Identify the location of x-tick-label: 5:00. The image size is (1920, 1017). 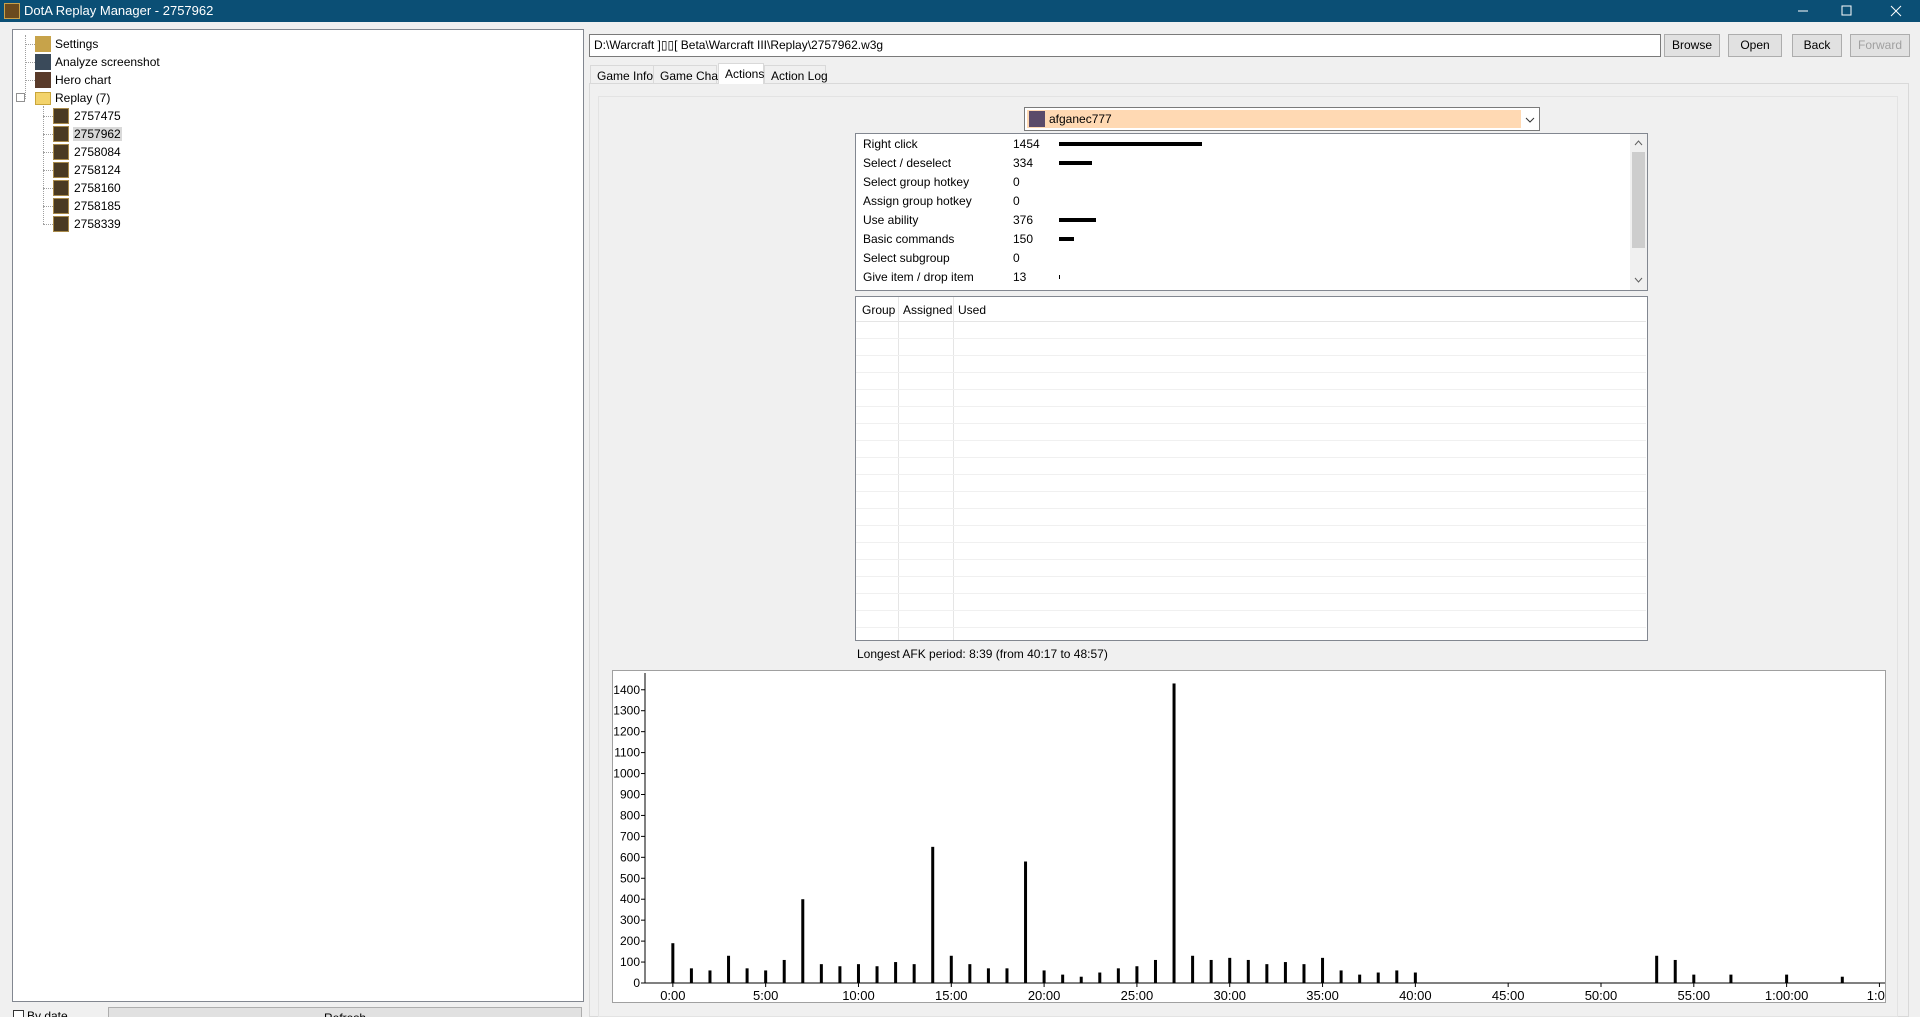
(765, 995).